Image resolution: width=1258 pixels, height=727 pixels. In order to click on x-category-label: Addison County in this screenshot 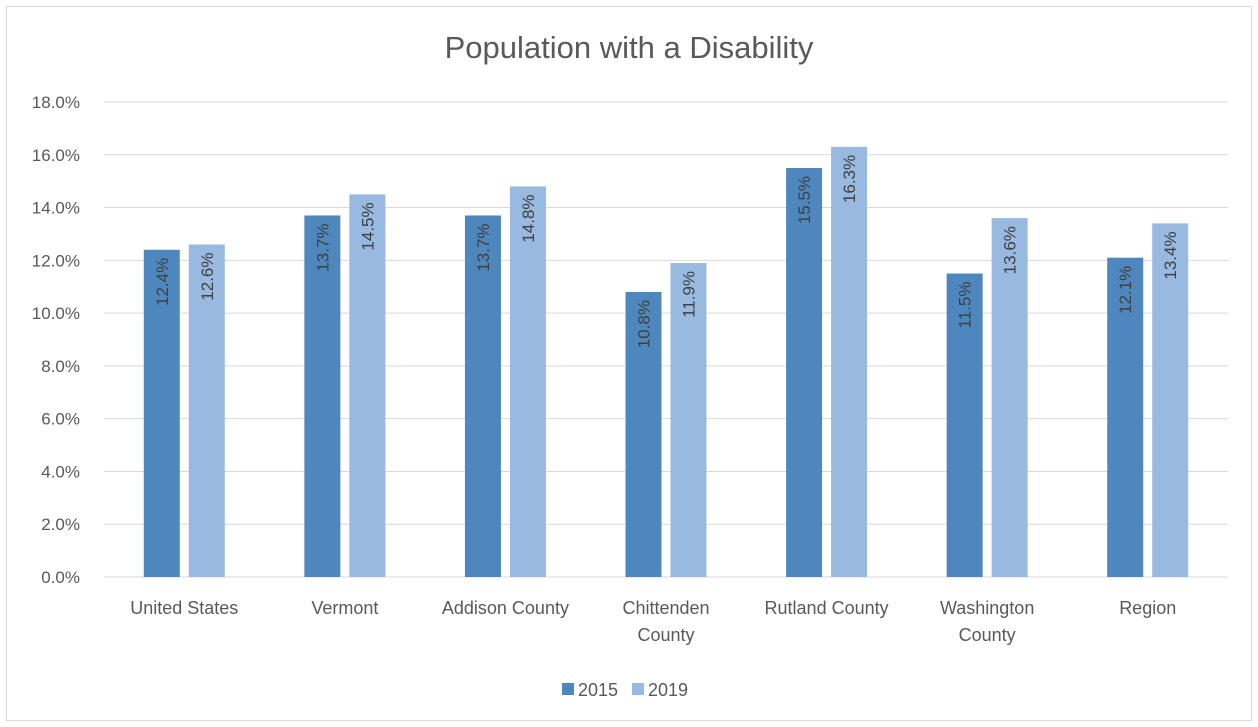, I will do `click(505, 608)`.